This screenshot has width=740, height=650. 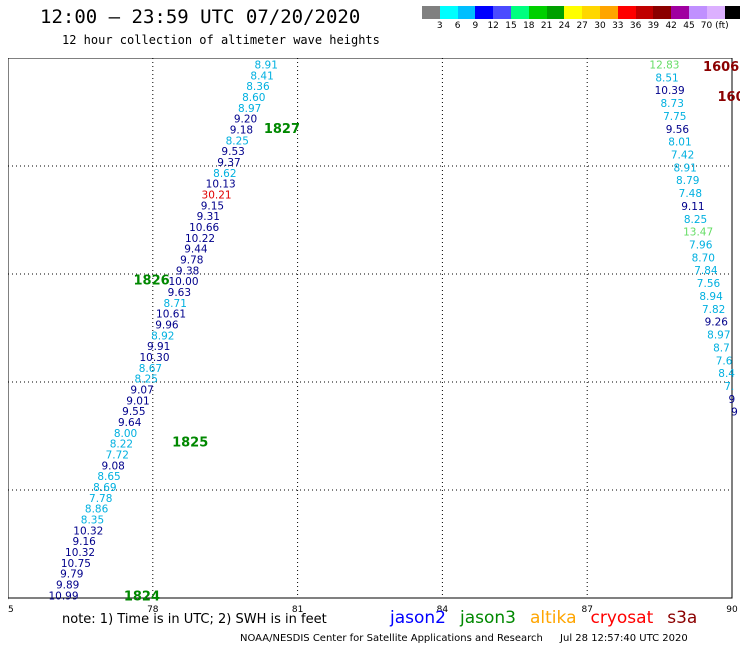 What do you see at coordinates (8, 491) in the screenshot?
I see `y-tick-label: -8` at bounding box center [8, 491].